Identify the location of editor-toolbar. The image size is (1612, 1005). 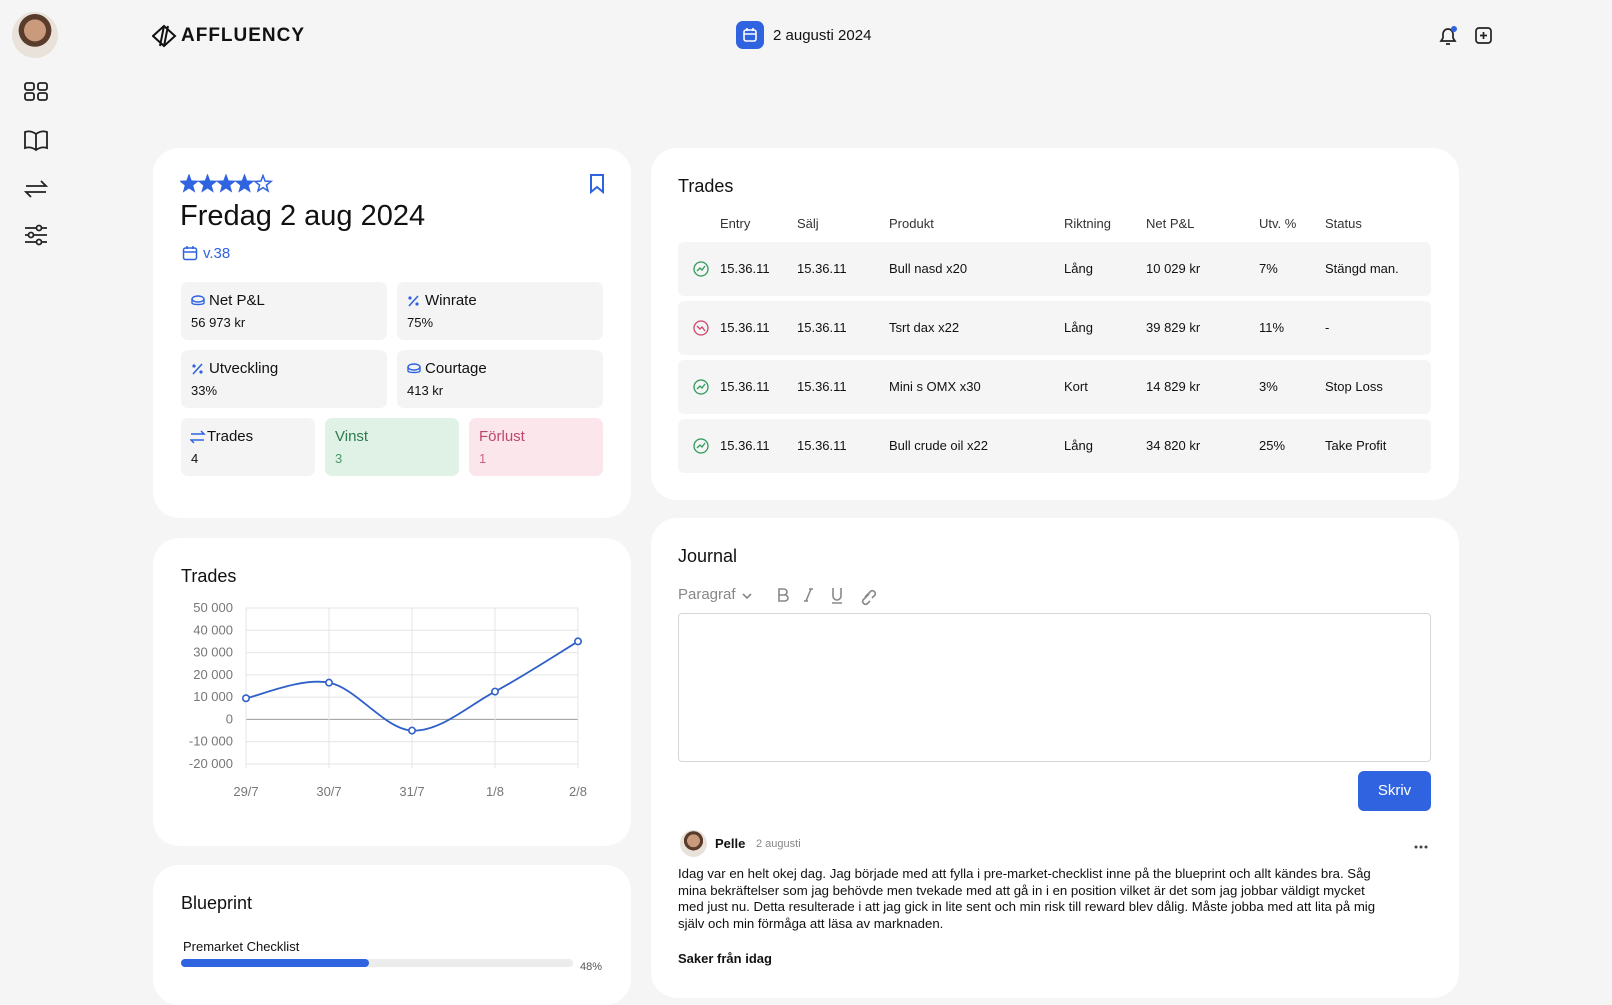
(809, 597).